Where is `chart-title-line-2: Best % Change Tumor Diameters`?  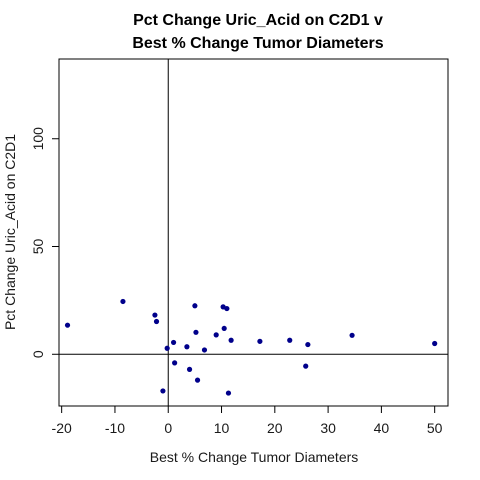
chart-title-line-2: Best % Change Tumor Diameters is located at coordinates (257, 43).